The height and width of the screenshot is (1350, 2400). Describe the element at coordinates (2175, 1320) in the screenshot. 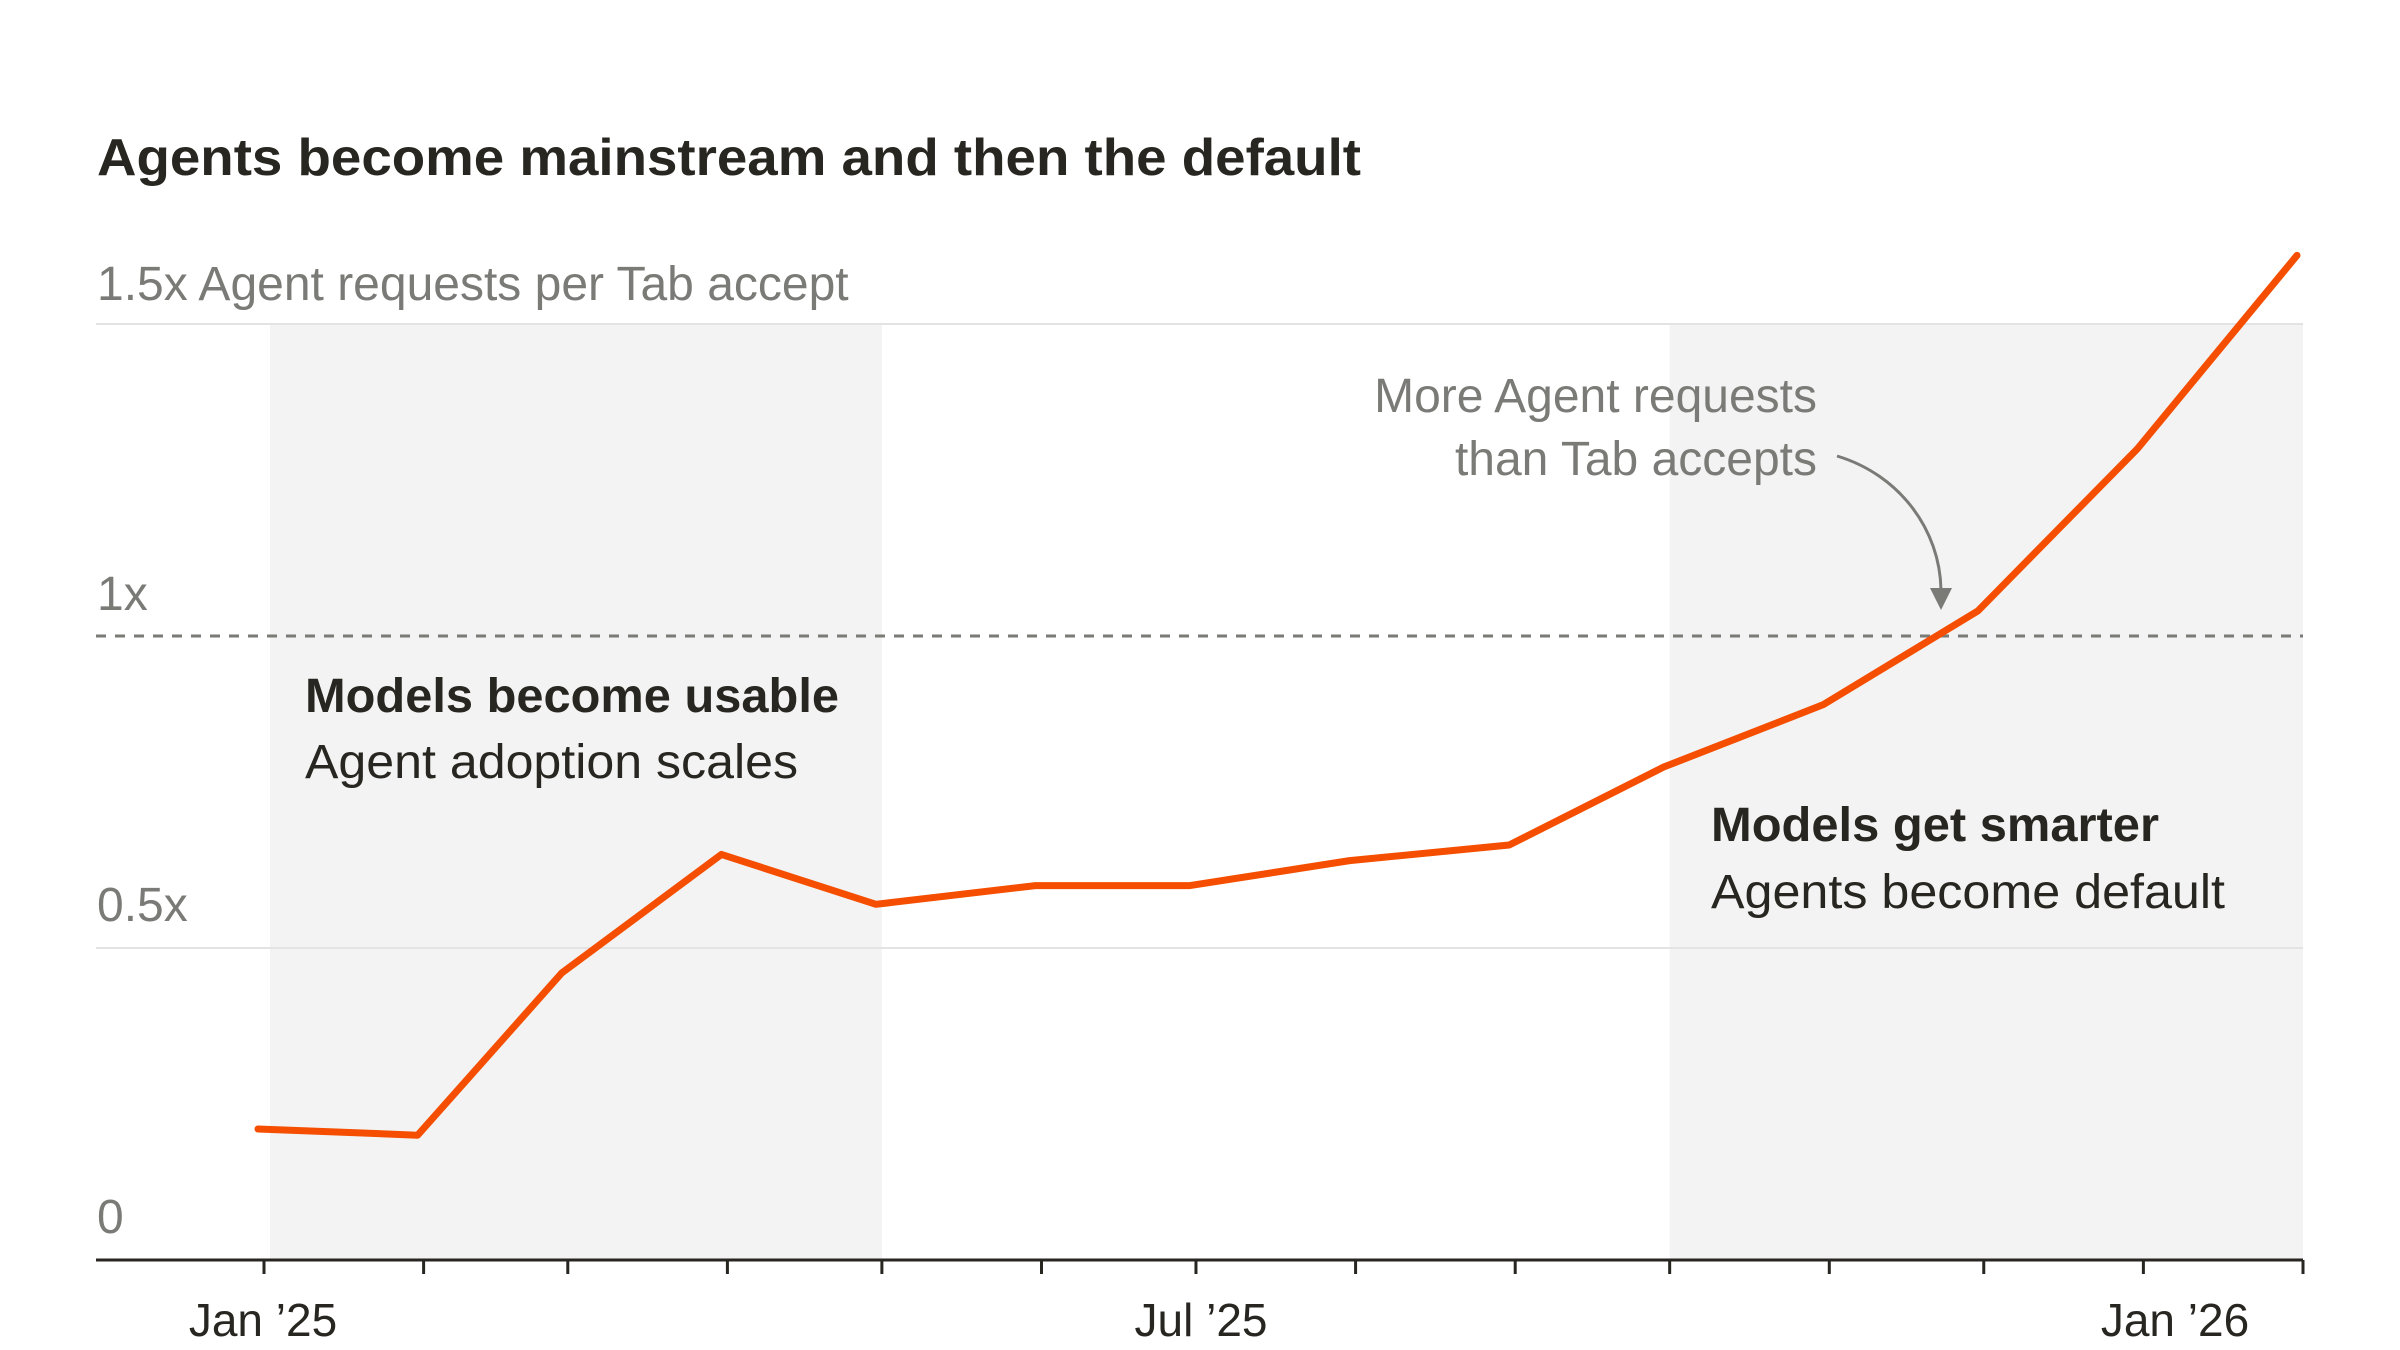

I see `x-tick-label-jan-26: Jan ’26` at that location.